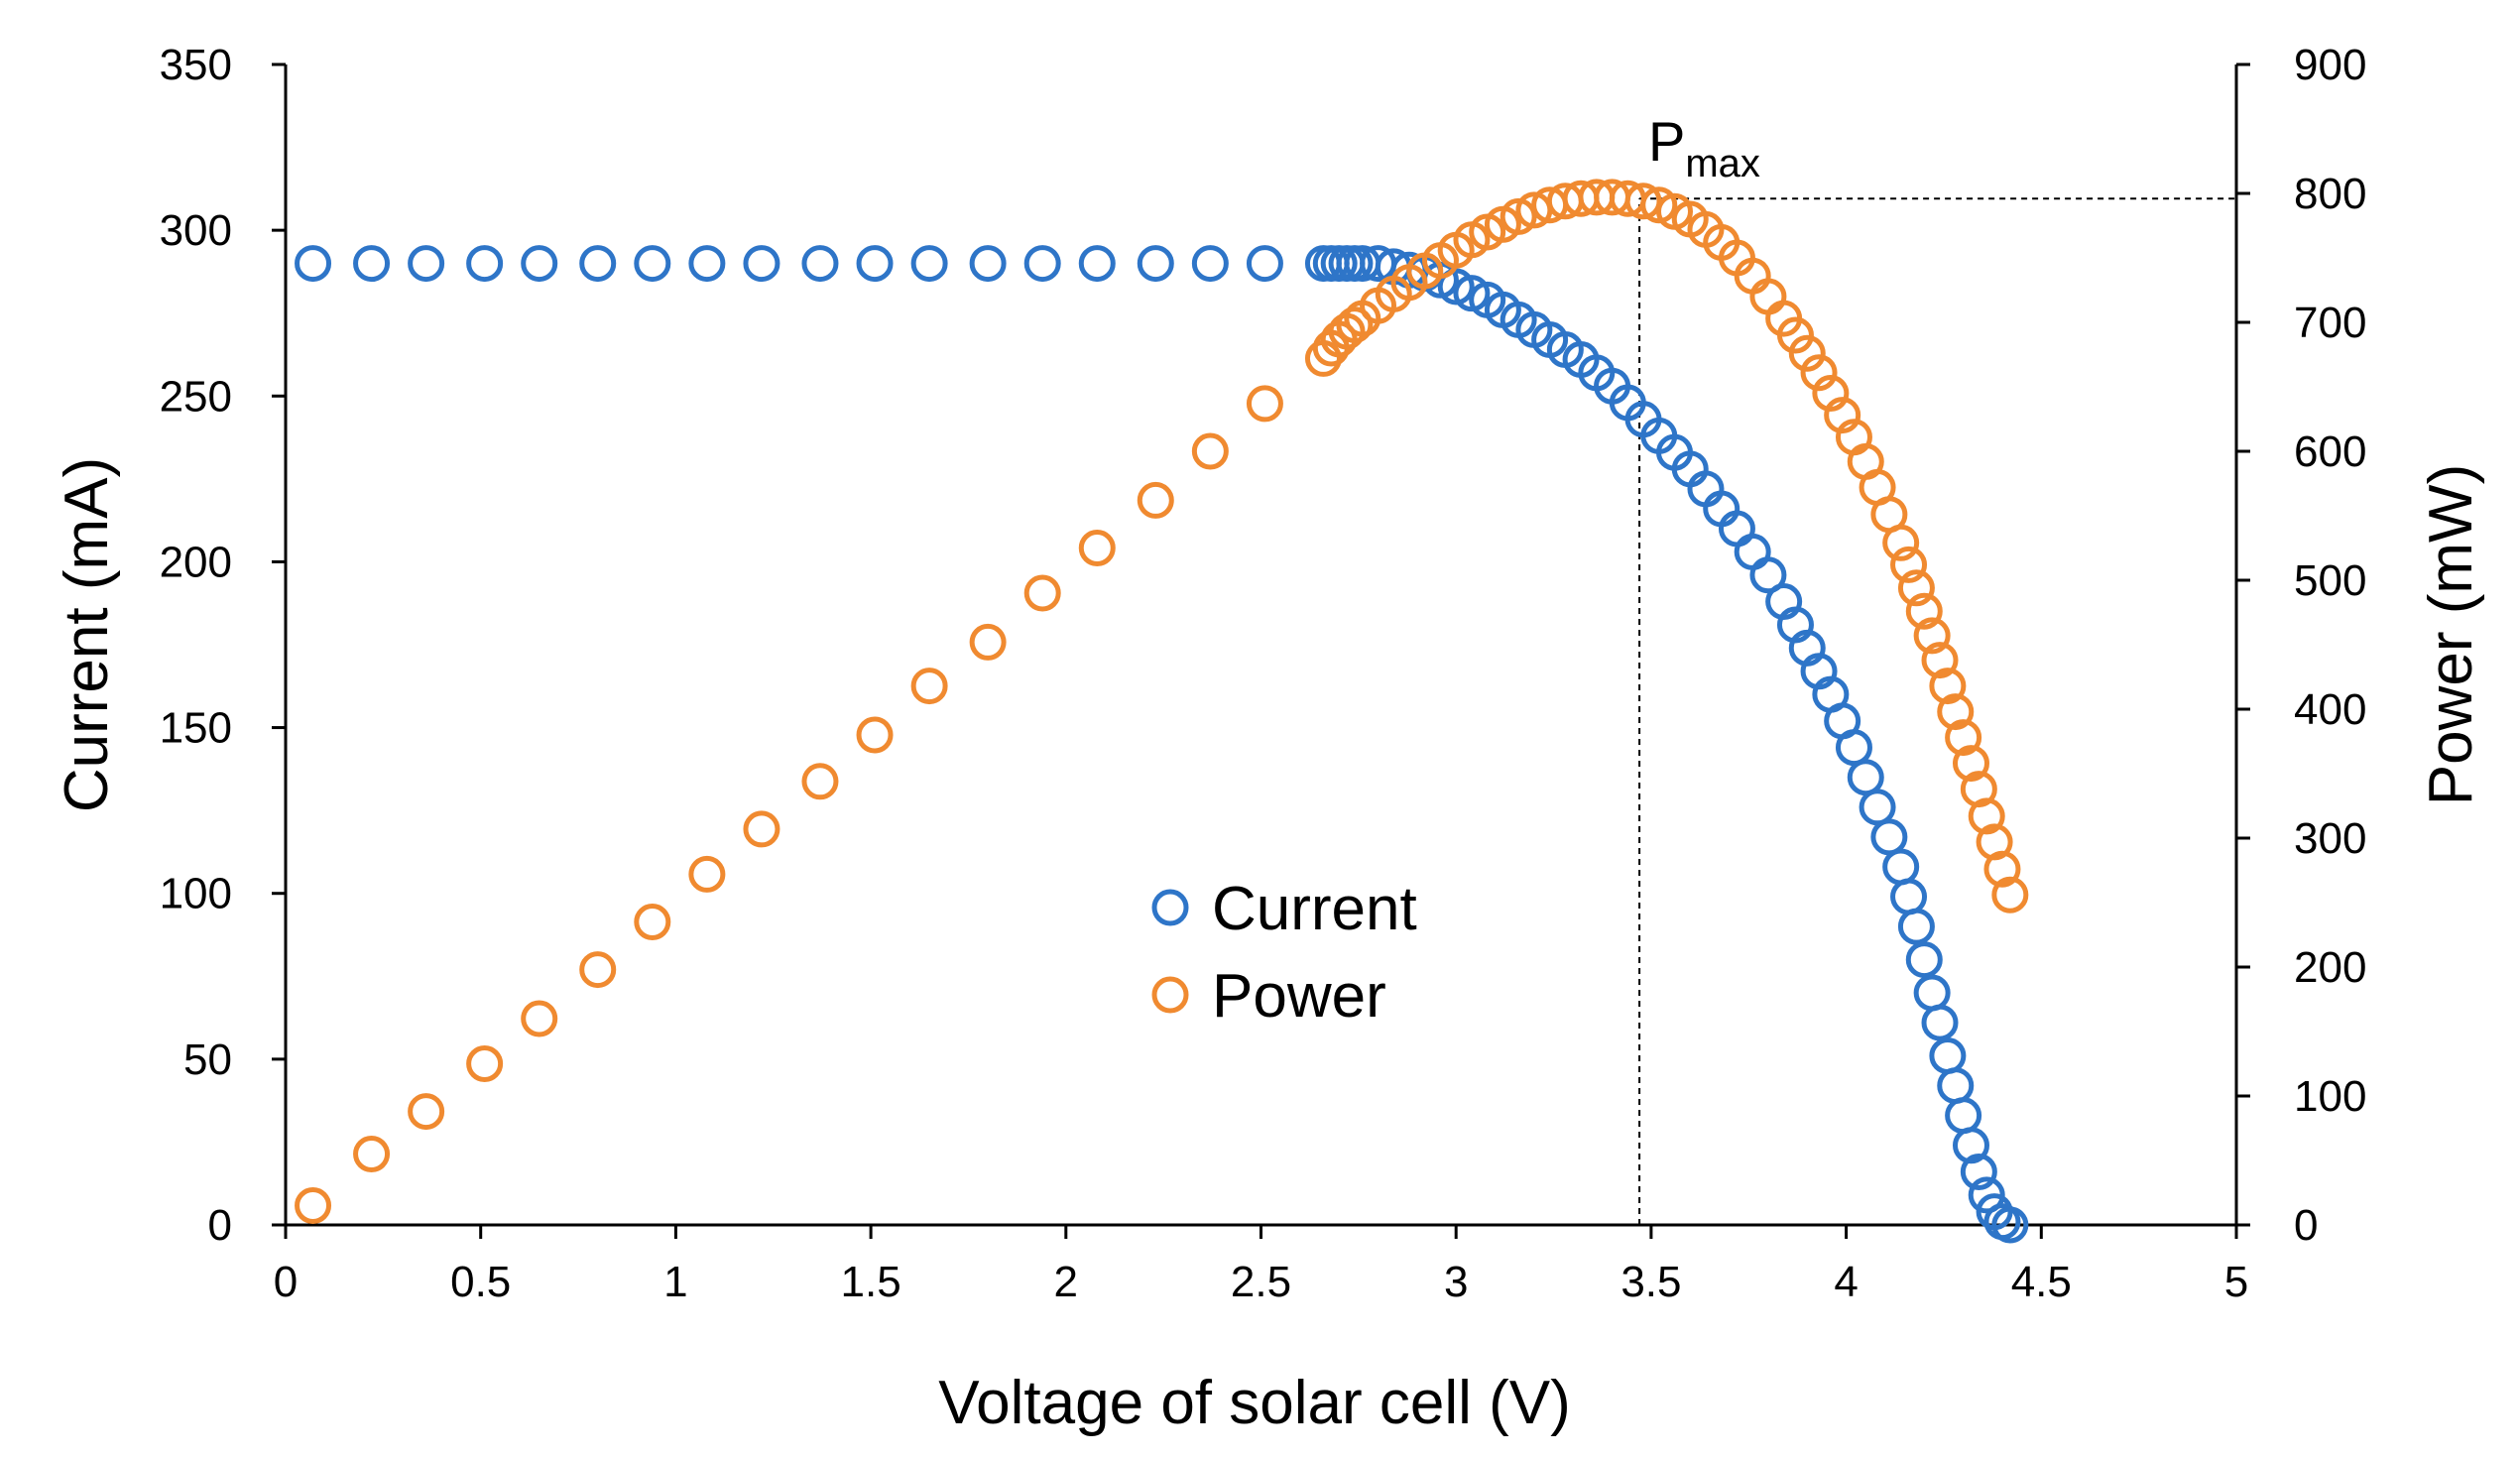 This screenshot has height=1461, width=2520. I want to click on legend-power-marker, so click(1170, 995).